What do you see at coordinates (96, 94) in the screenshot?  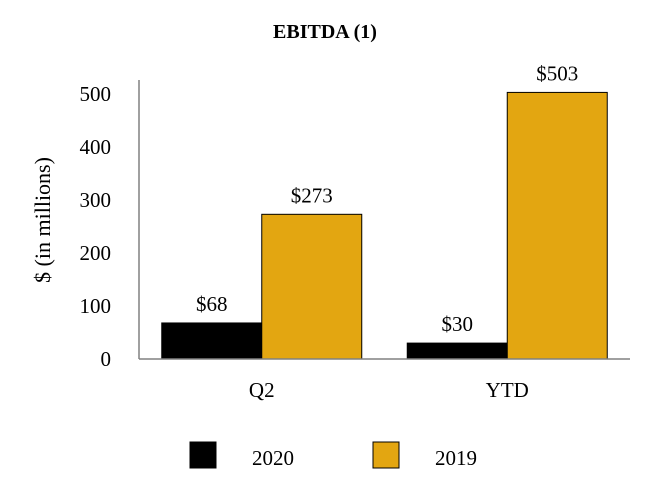 I see `y-tick-label: 500` at bounding box center [96, 94].